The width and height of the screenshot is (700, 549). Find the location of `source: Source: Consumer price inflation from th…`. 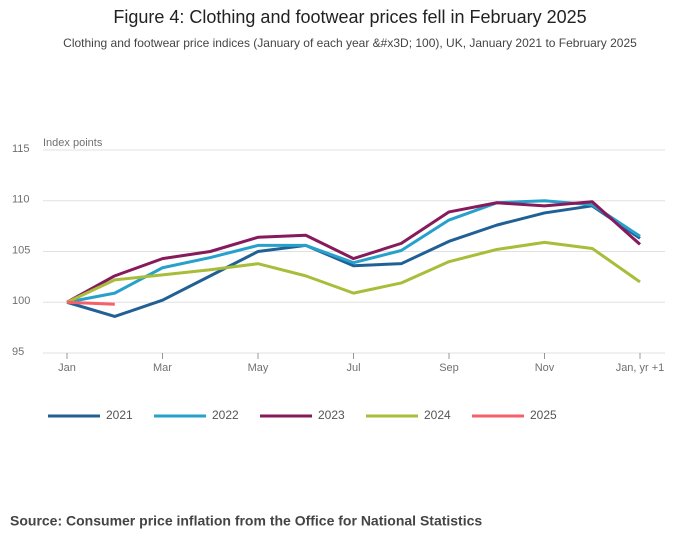

source: Source: Consumer price inflation from th… is located at coordinates (246, 521).